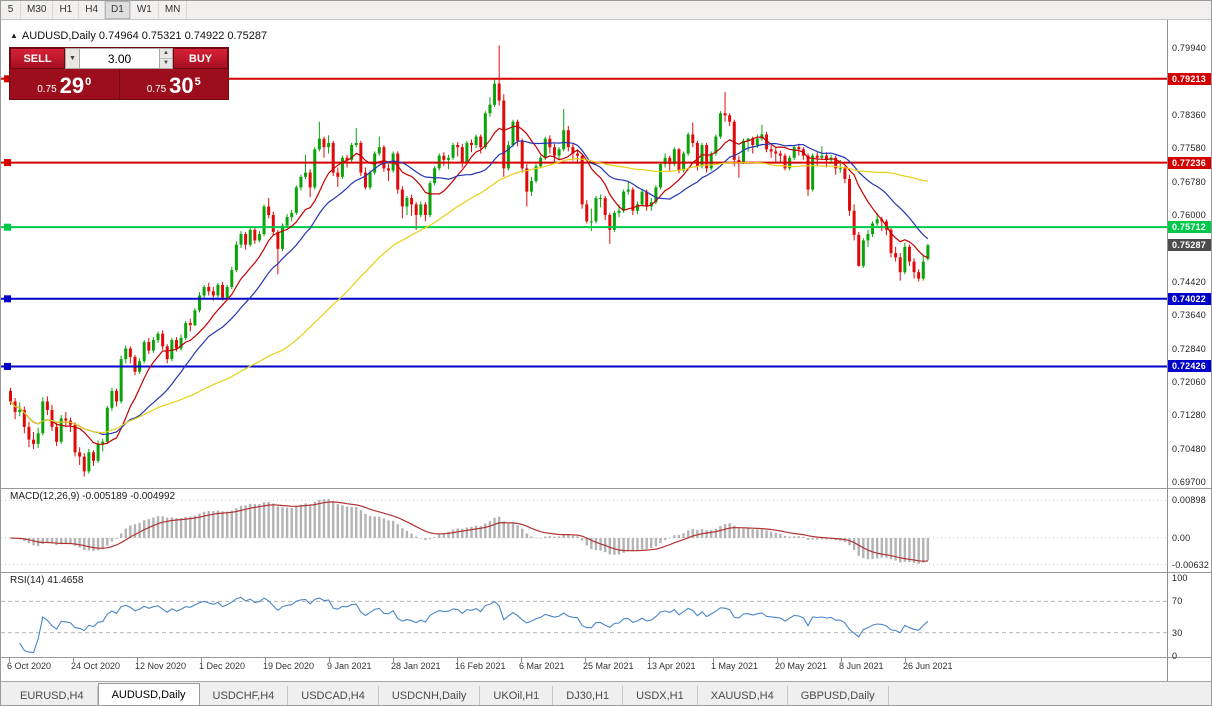  Describe the element at coordinates (166, 63) in the screenshot. I see `volume-decrease-button: ▼` at that location.